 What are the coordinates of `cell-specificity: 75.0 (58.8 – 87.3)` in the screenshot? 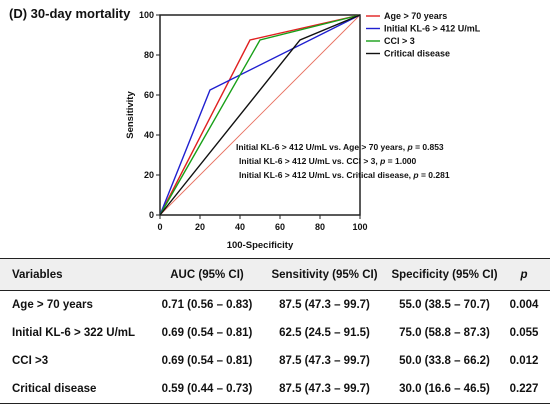 It's located at (444, 333).